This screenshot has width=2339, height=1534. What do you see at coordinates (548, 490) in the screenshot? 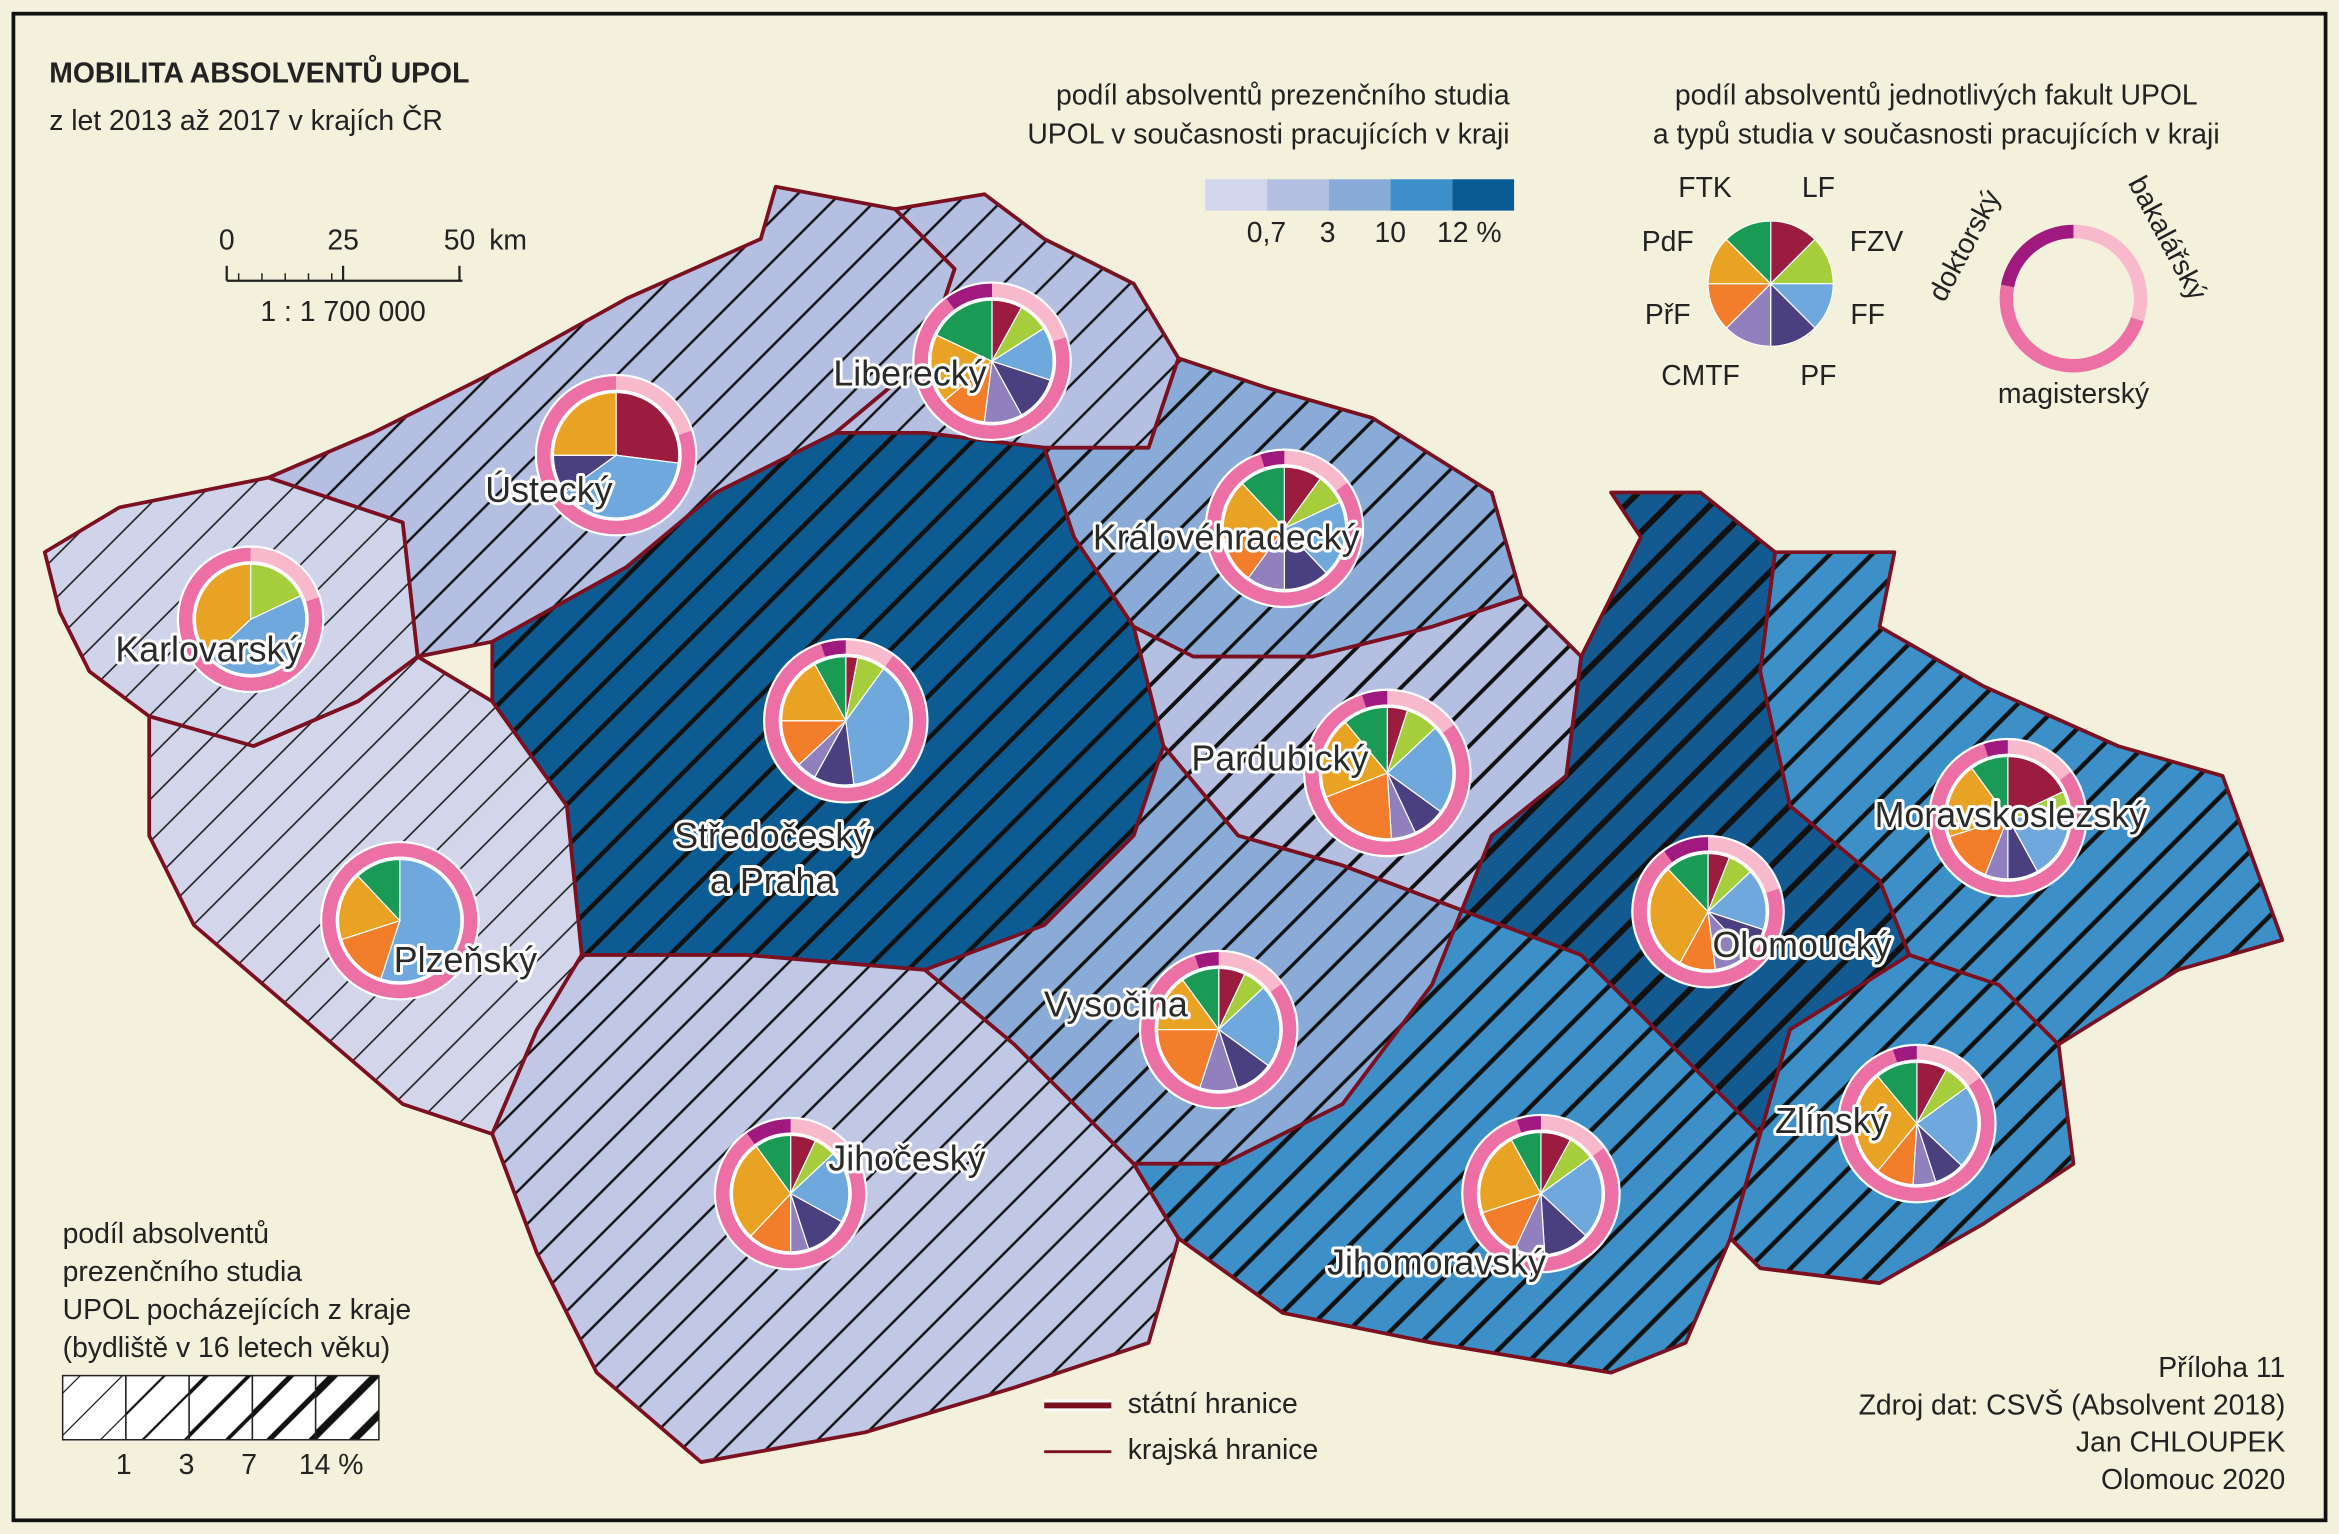
I see `region-label: Ústecký` at bounding box center [548, 490].